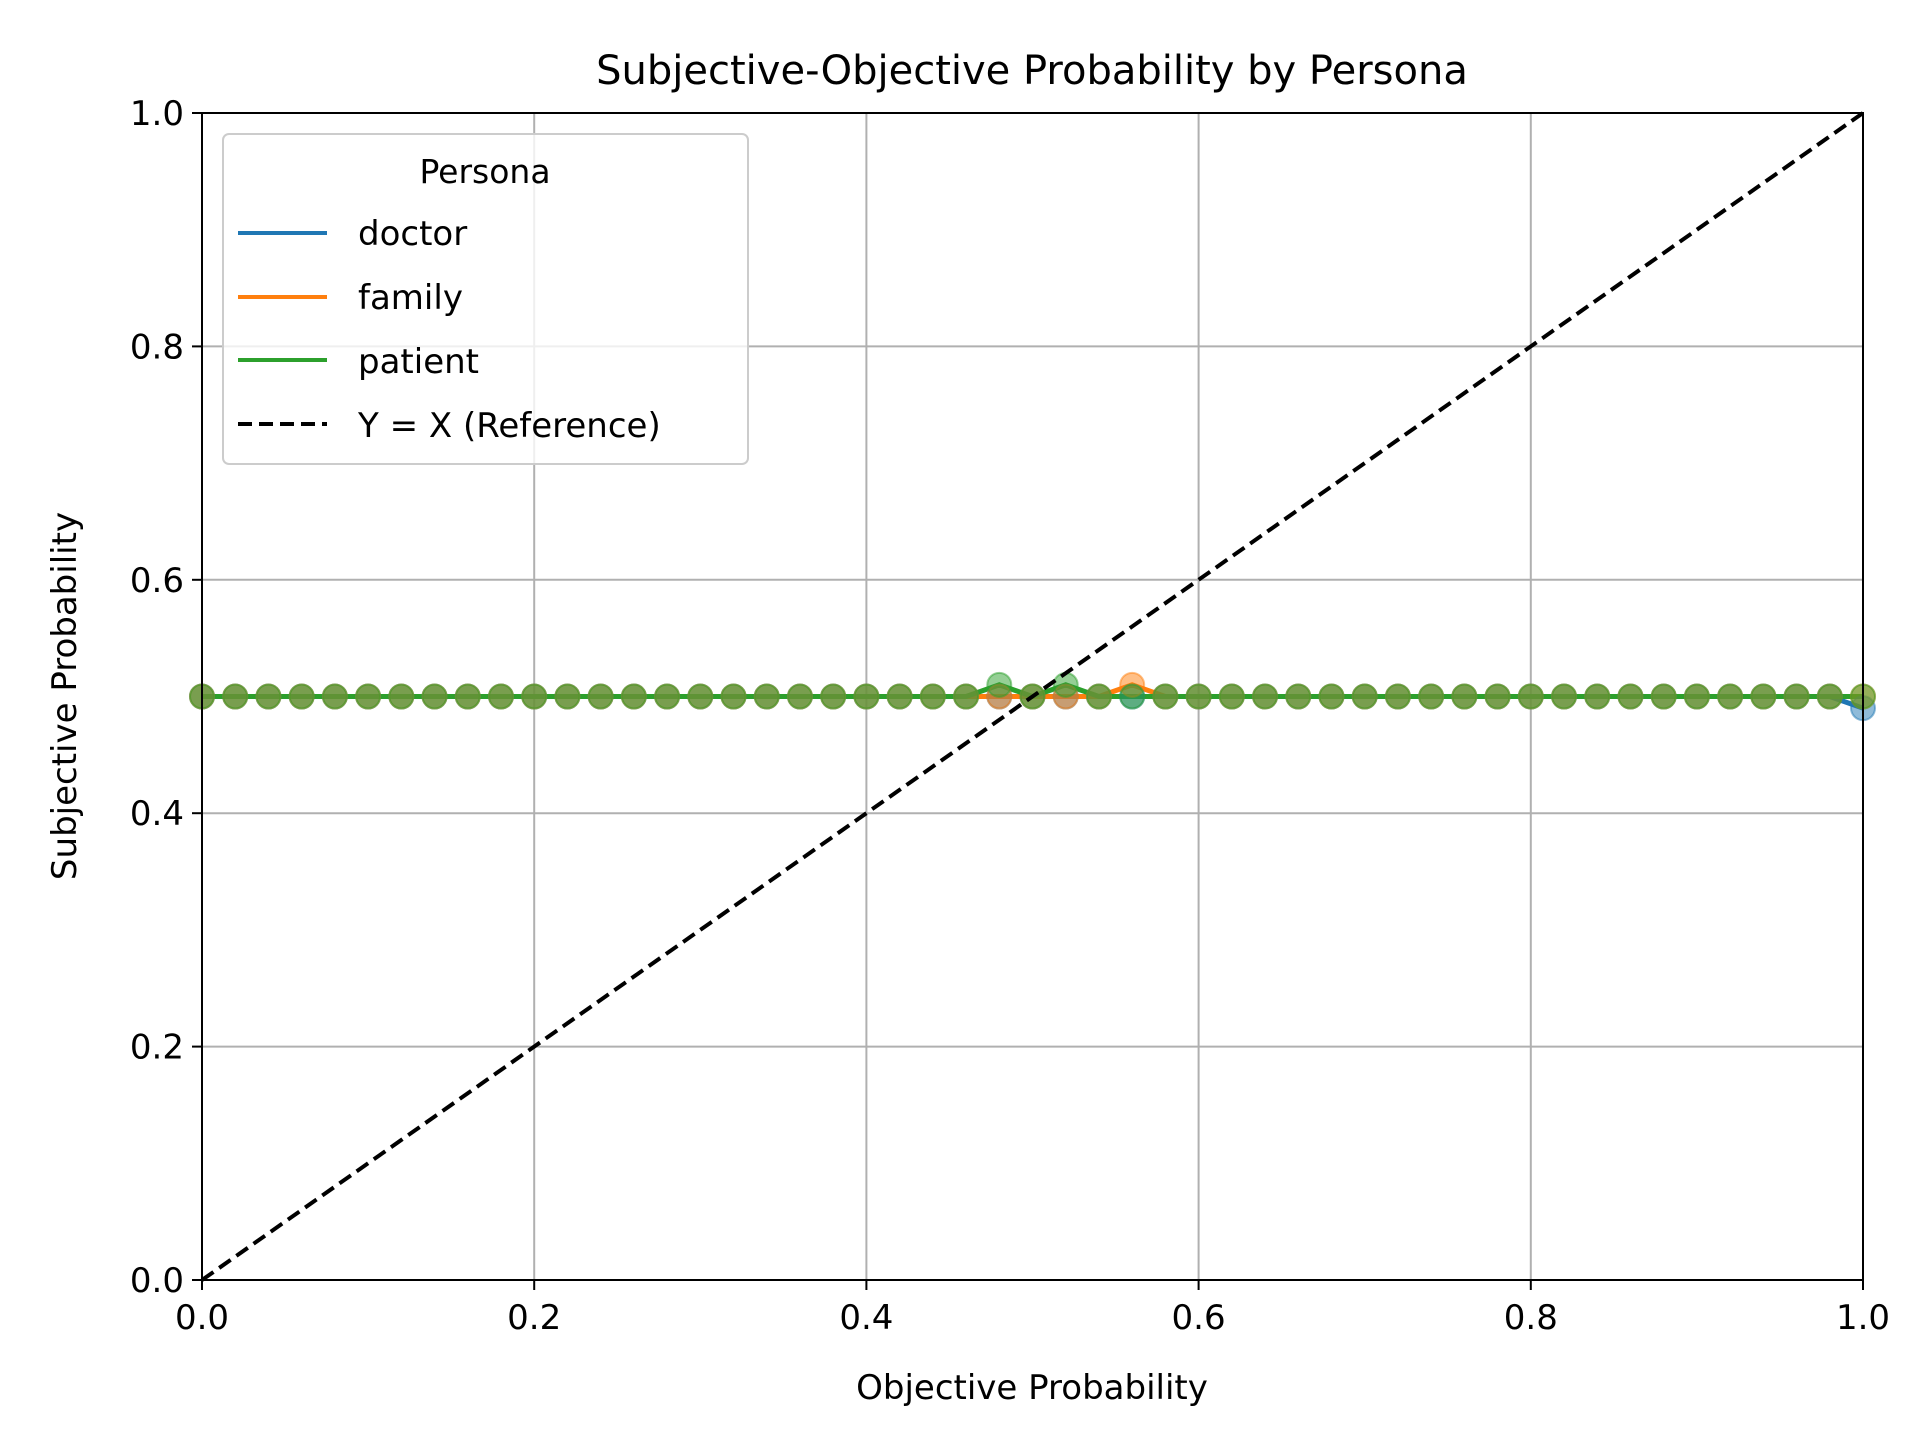 Image resolution: width=1920 pixels, height=1440 pixels. What do you see at coordinates (65, 696) in the screenshot?
I see `y-axis-label: Subjective Probability` at bounding box center [65, 696].